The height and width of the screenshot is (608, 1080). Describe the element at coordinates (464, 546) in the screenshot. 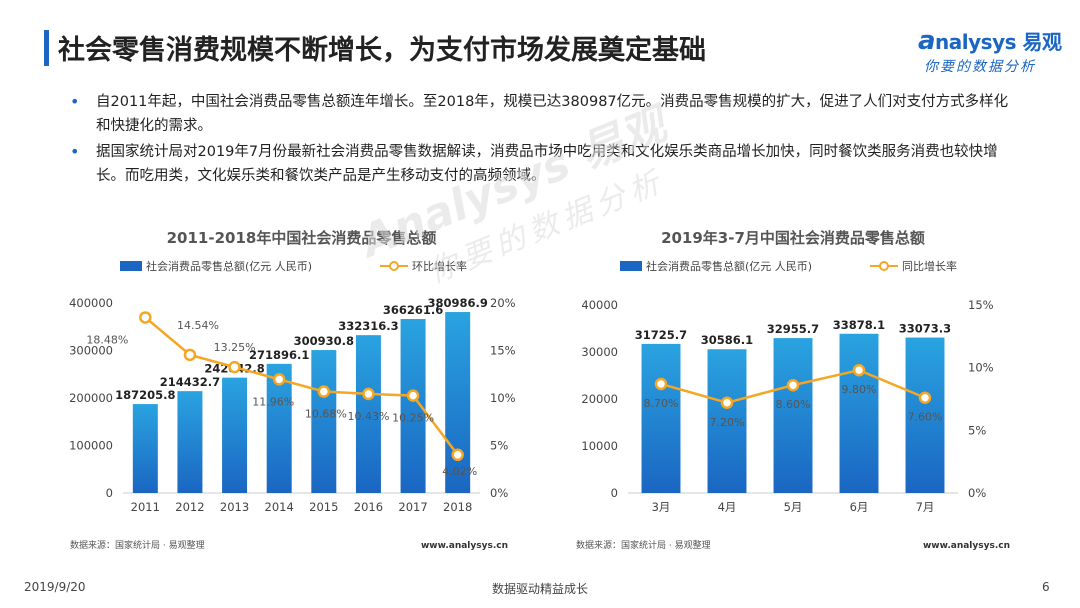

I see `source-site: www.analysys.cn` at that location.